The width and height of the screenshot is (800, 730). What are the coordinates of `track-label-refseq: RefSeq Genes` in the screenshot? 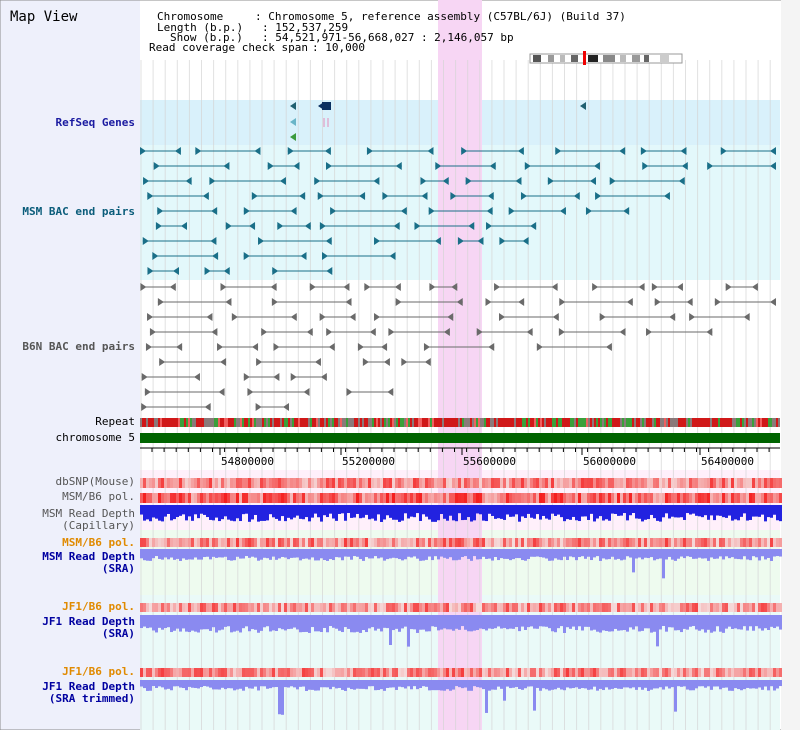 It's located at (95, 122).